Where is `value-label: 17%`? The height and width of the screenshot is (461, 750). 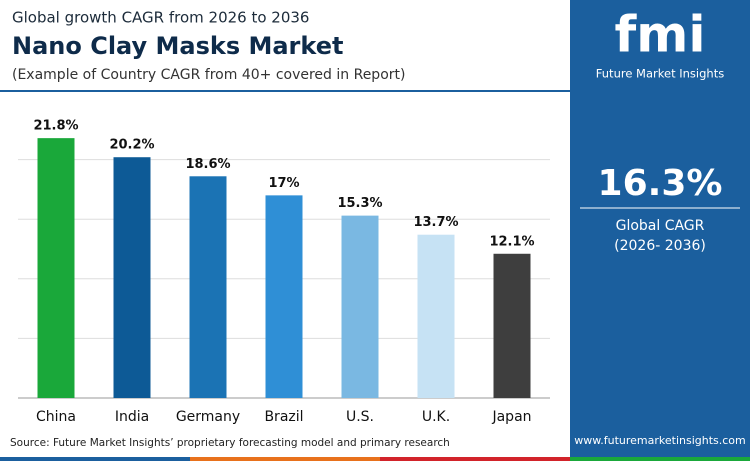
value-label: 17% is located at coordinates (283, 183).